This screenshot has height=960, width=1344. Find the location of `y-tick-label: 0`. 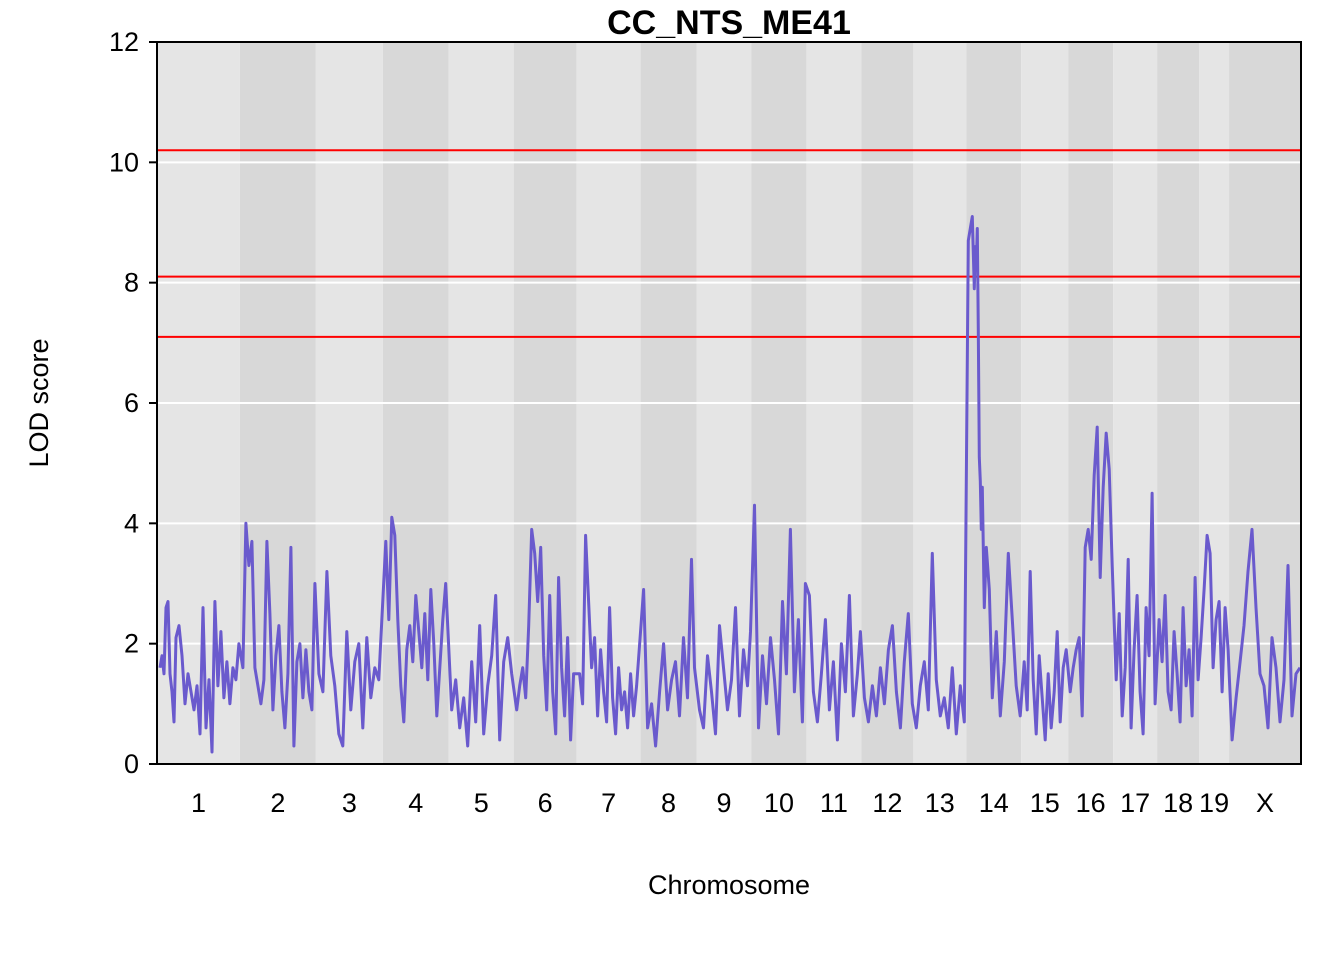

y-tick-label: 0 is located at coordinates (131, 764).